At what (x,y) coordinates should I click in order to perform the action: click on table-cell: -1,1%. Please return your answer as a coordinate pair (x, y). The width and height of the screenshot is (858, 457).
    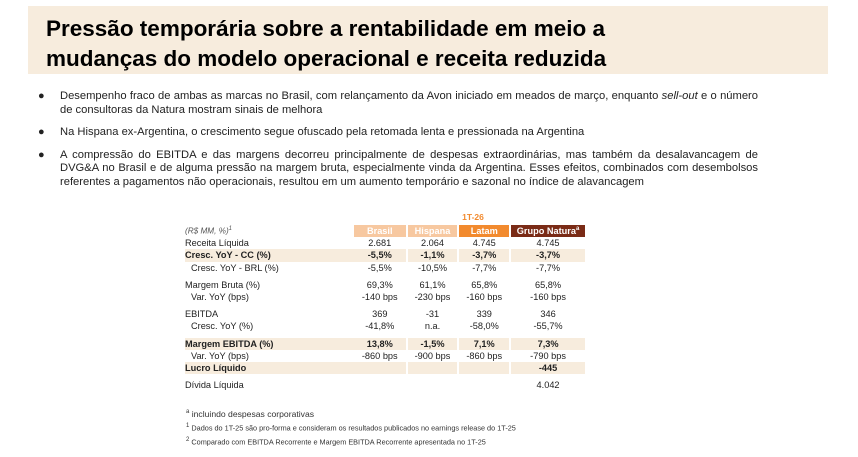
    Looking at the image, I should click on (432, 255).